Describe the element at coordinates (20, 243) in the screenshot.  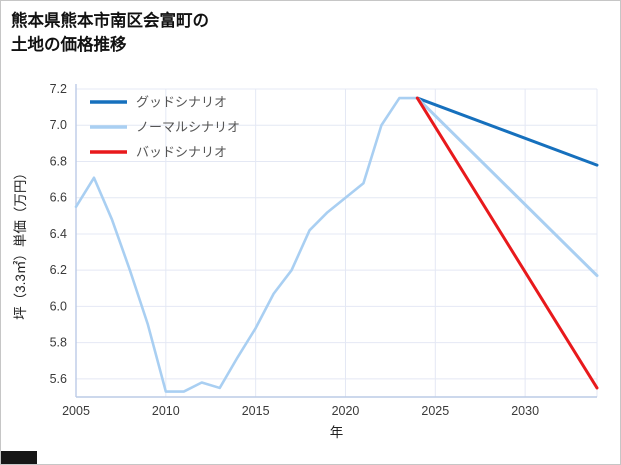
I see `y-axis-label: 坪（3.3㎡）単価（万円）` at that location.